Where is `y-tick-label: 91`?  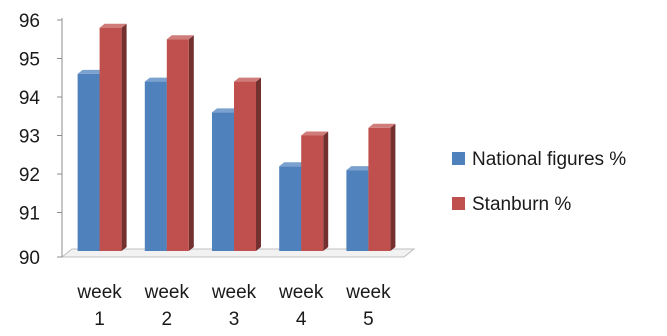
y-tick-label: 91 is located at coordinates (29, 214).